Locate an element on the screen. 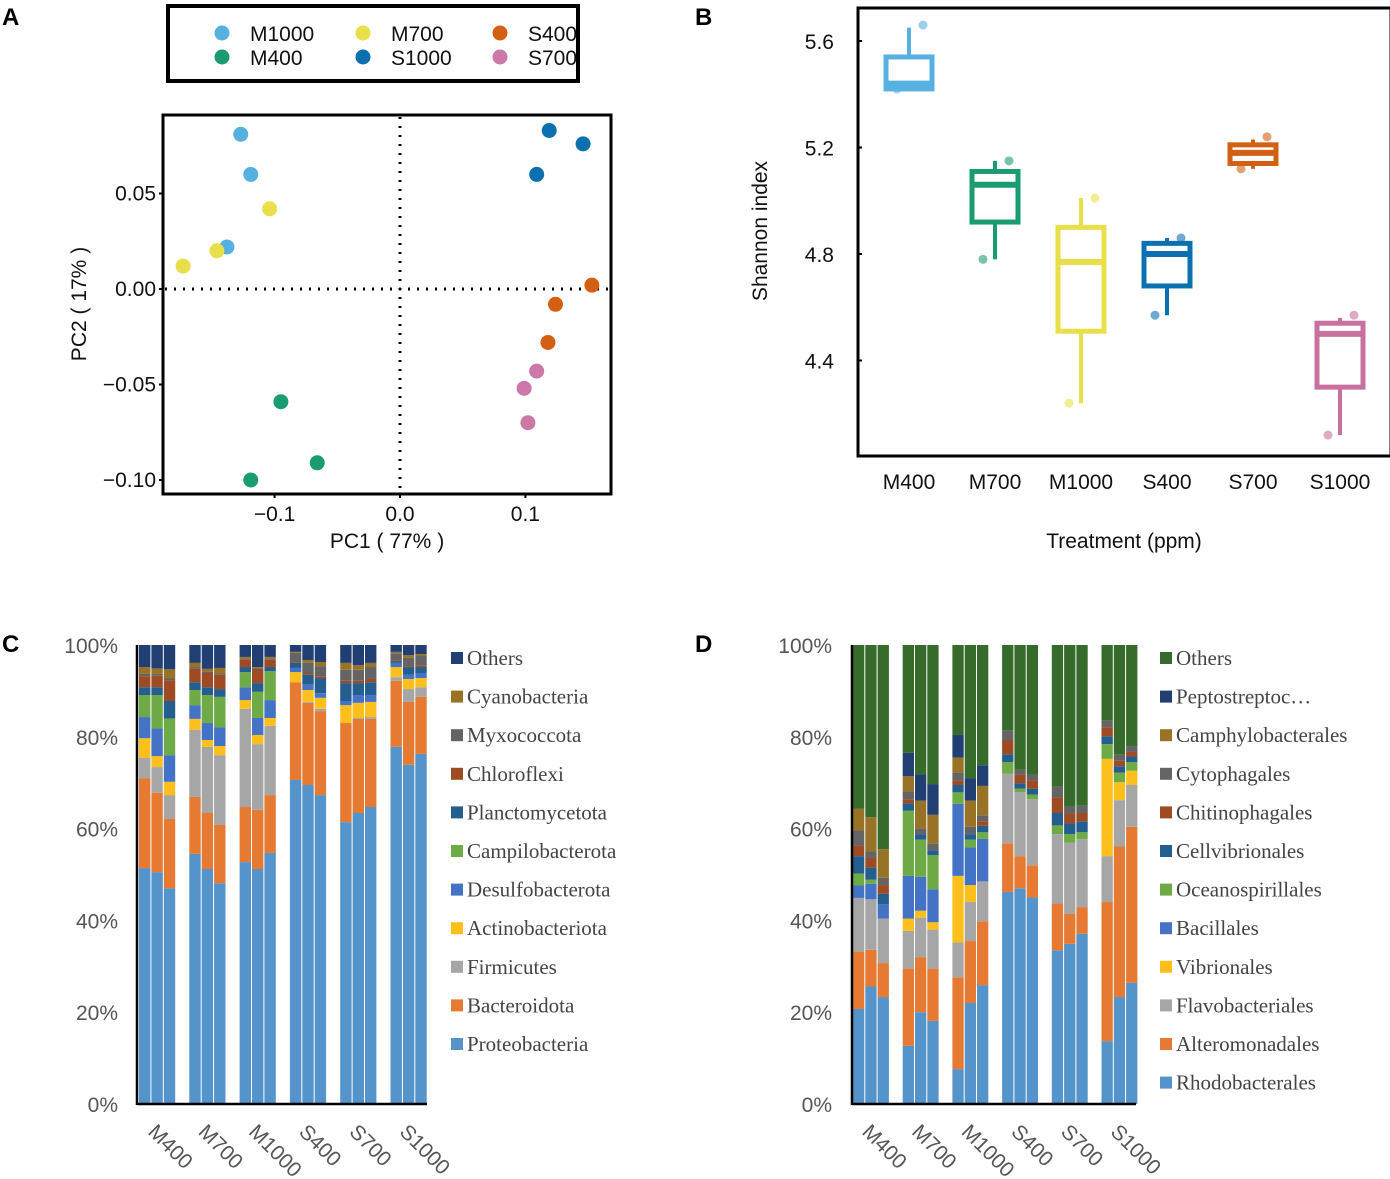 The width and height of the screenshot is (1390, 1179). order-legend-swatch-bacillales is located at coordinates (1166, 928).